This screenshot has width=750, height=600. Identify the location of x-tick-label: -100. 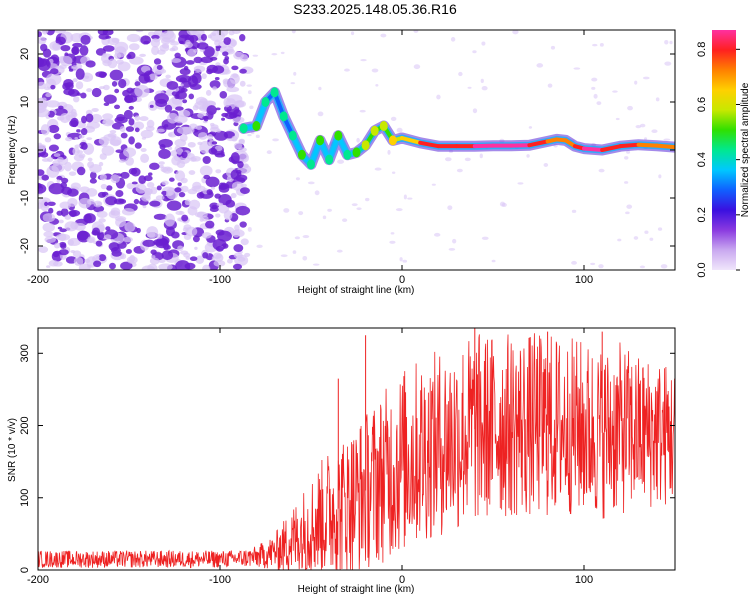
(220, 280).